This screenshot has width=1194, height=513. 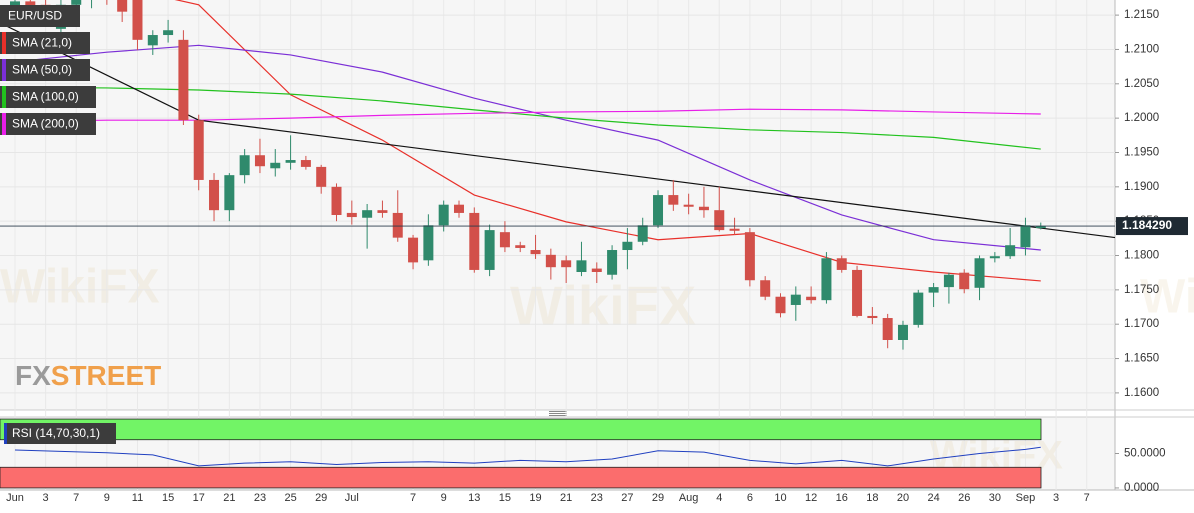 I want to click on x-tick-label: 27, so click(x=627, y=498).